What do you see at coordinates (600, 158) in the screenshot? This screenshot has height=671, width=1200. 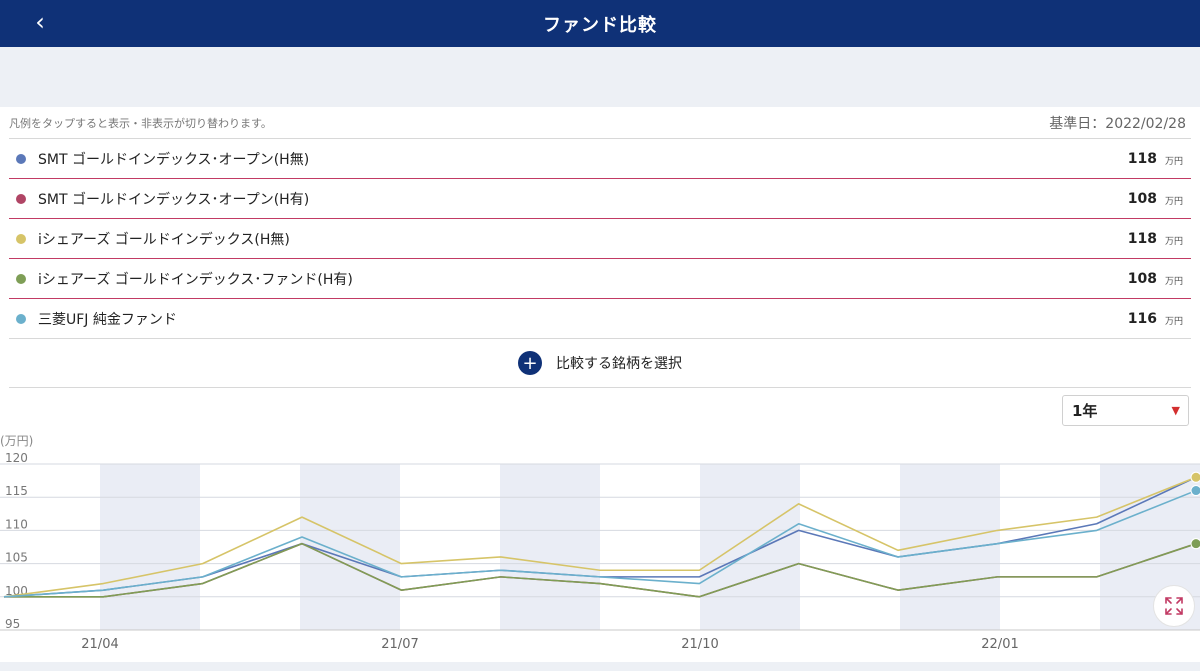 I see `legend-item: SMT ゴールドインデックス･オープン(H無) 118 万円` at bounding box center [600, 158].